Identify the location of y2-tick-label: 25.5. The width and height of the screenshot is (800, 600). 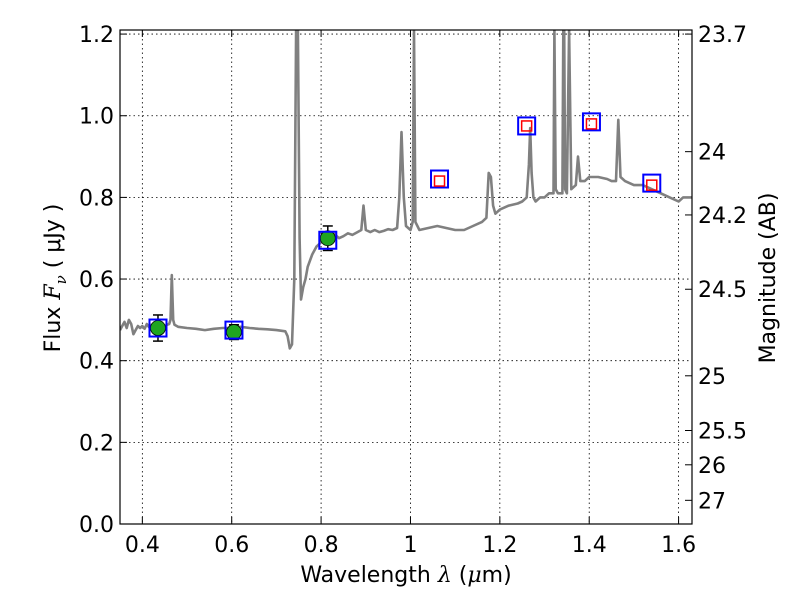
(722, 432).